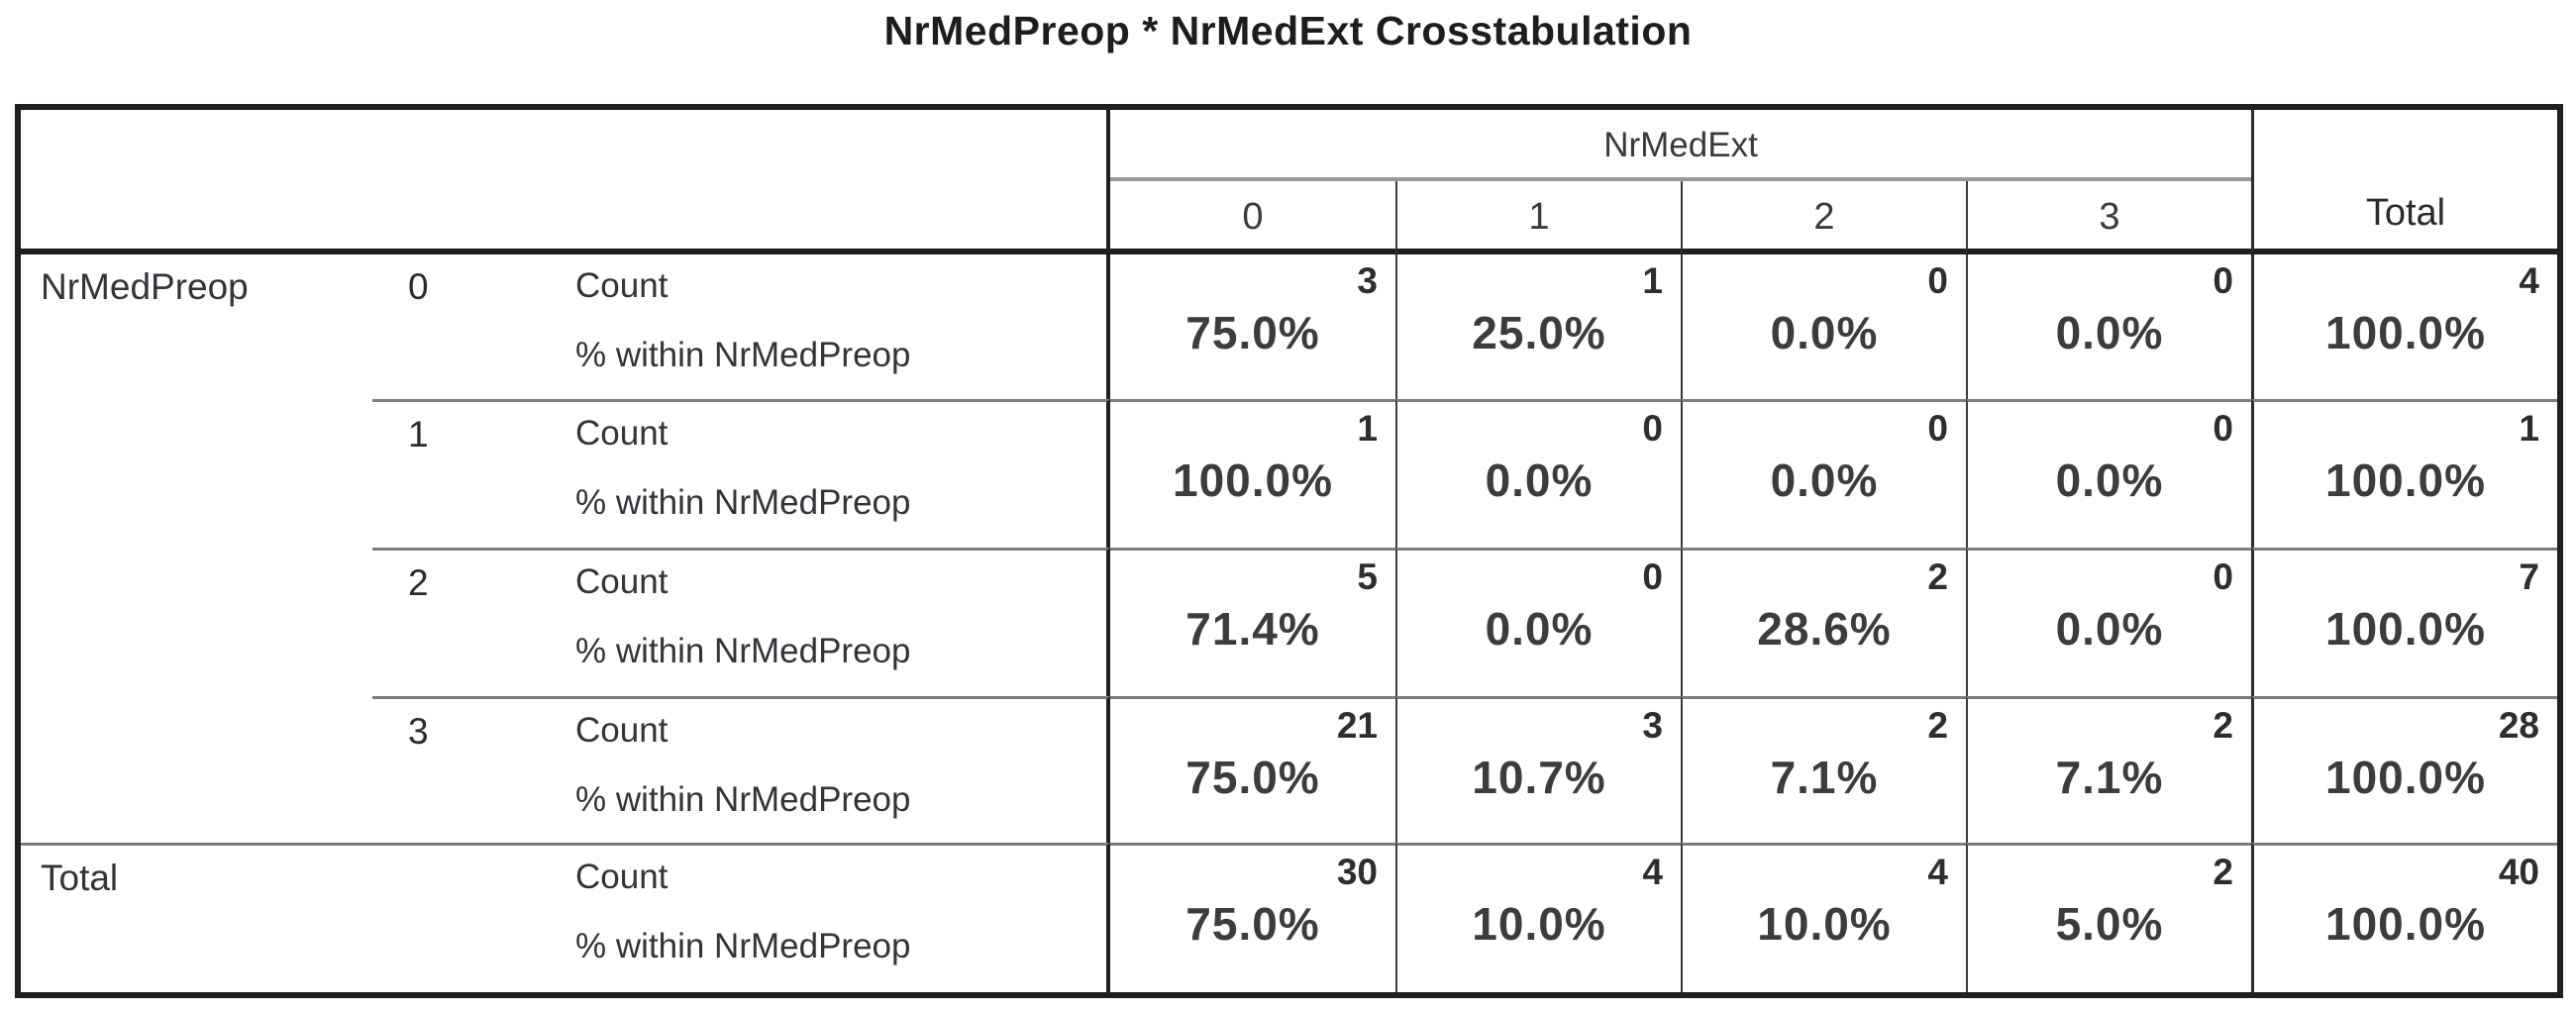 This screenshot has height=1011, width=2576. What do you see at coordinates (418, 582) in the screenshot?
I see `row-value-2: 2` at bounding box center [418, 582].